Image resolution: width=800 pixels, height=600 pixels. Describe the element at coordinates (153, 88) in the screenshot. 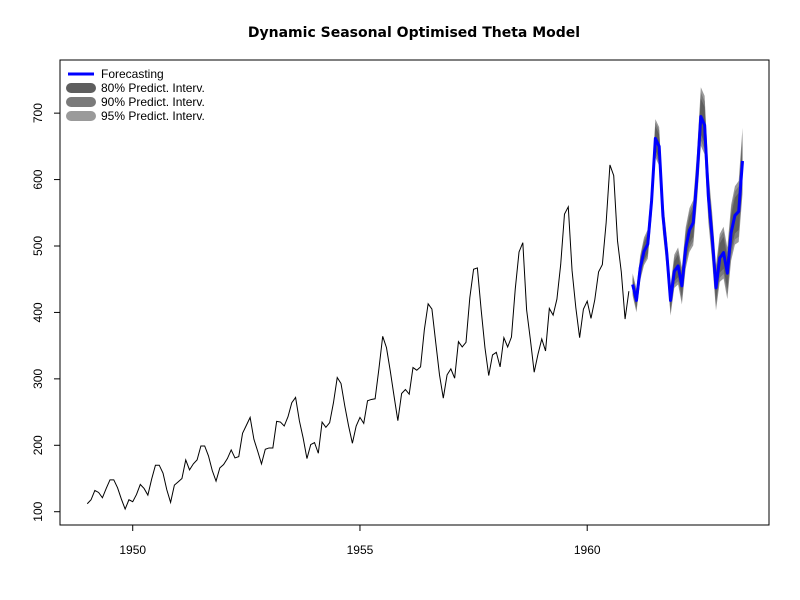

I see `legend-pi80-label: 80% Predict. Interv.` at that location.